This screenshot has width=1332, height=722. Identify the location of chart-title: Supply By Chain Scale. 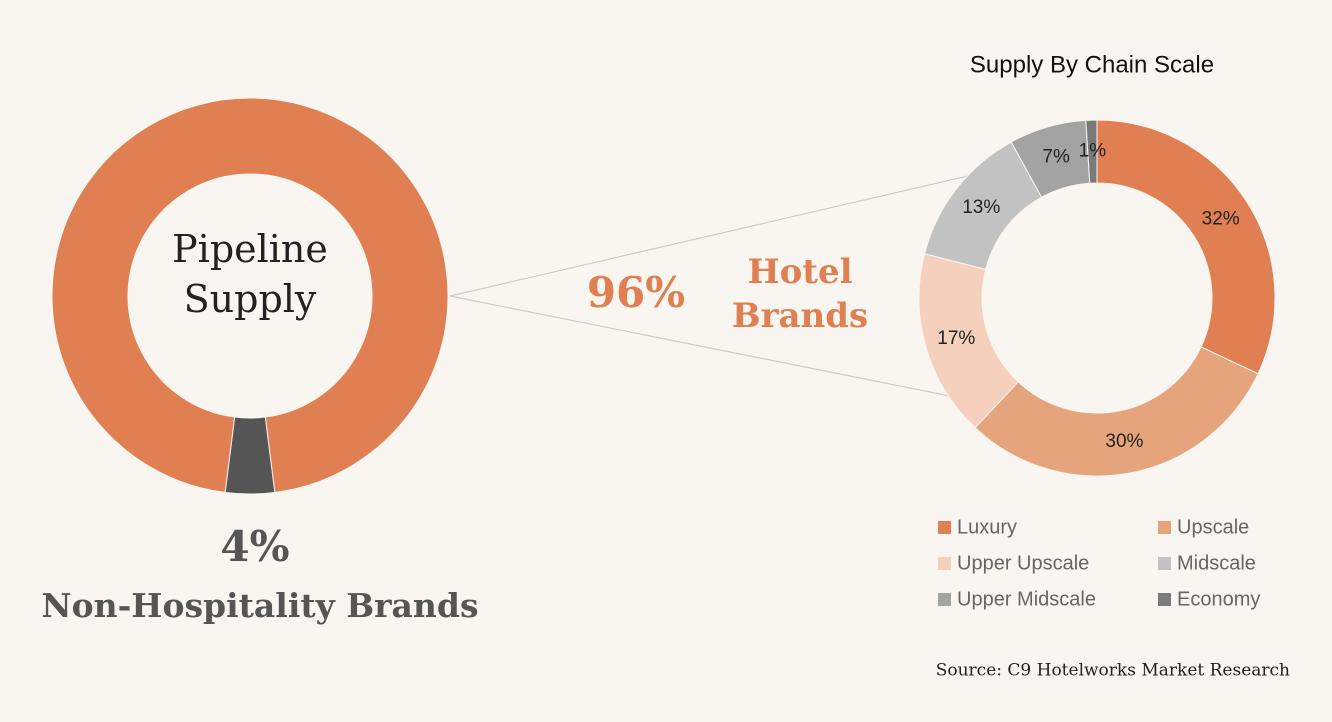
(1092, 64).